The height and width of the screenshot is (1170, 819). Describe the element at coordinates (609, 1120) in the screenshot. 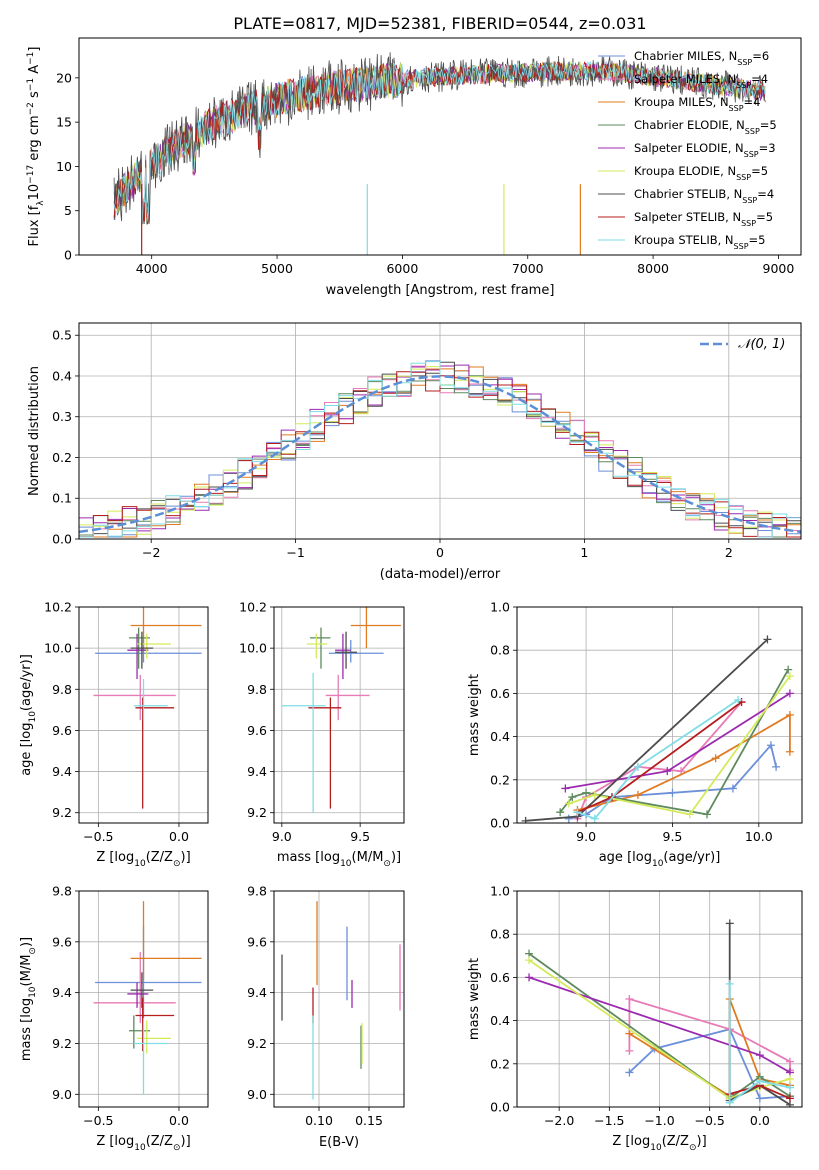

I see `x-tick-label: −1.5` at that location.